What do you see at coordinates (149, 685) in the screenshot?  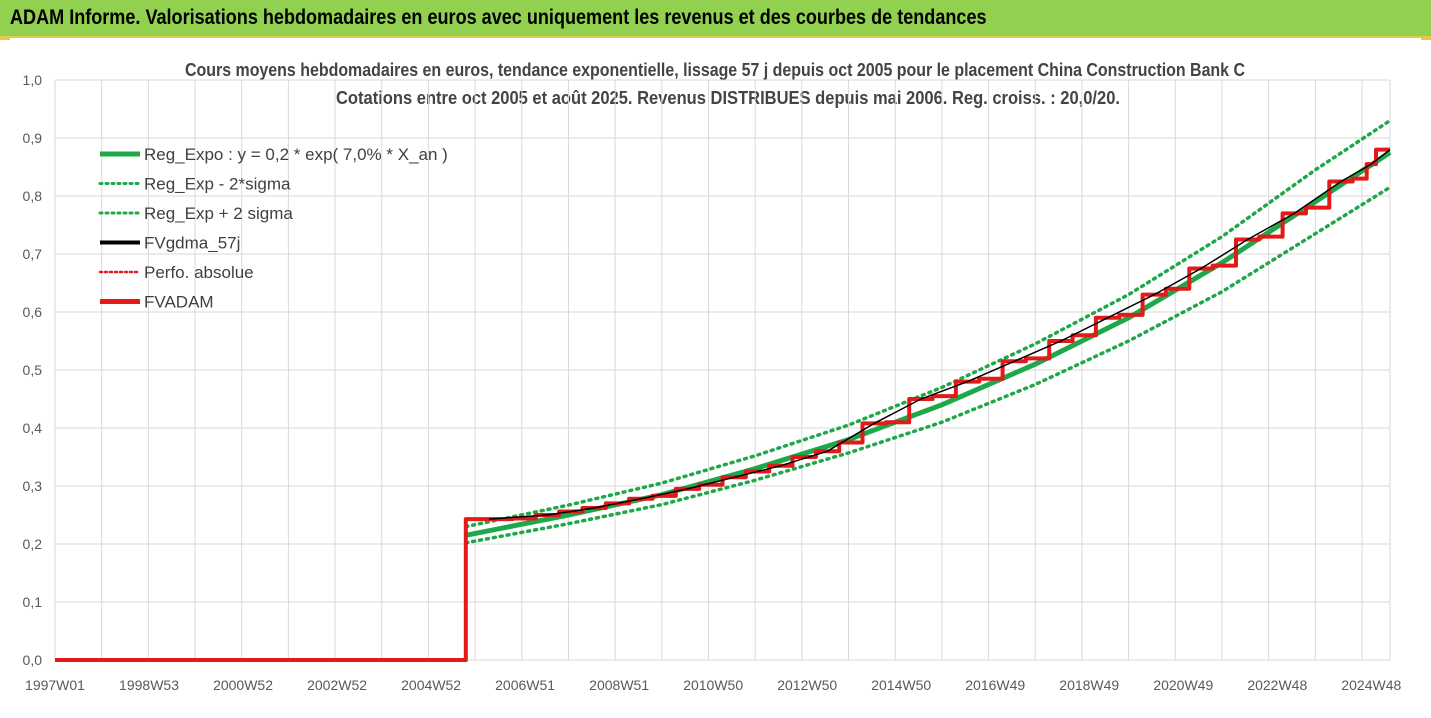 I see `x-tick-label: 1998W53` at bounding box center [149, 685].